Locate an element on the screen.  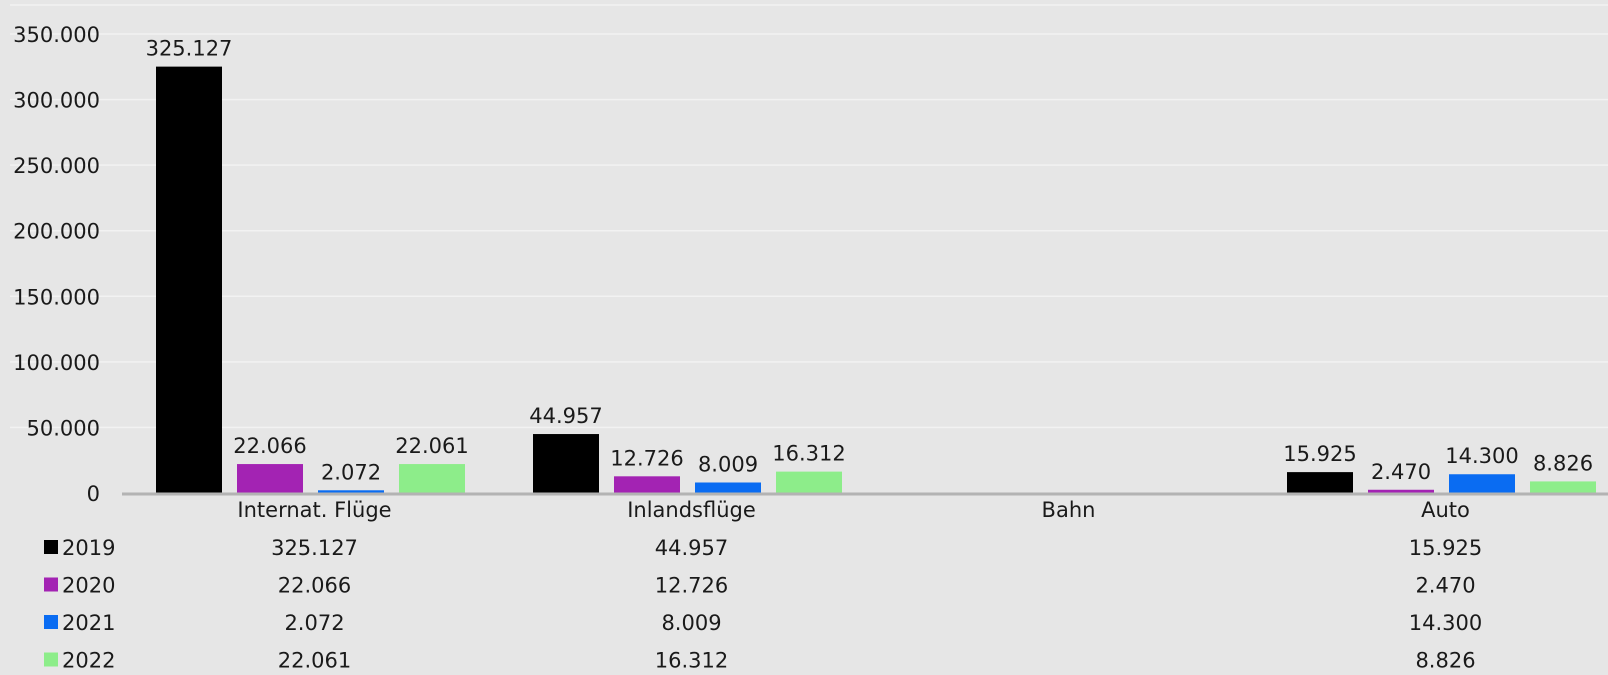
y-tick-label: 50.000 is located at coordinates (63, 428).